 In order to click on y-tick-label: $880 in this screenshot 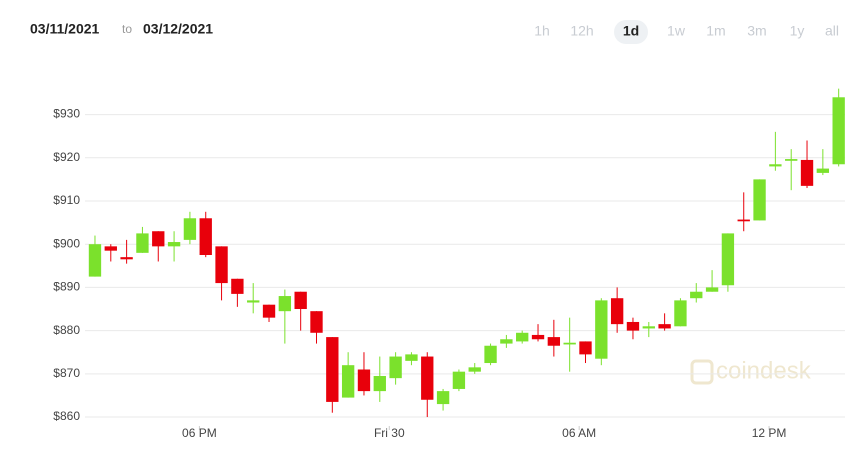, I will do `click(66, 330)`.